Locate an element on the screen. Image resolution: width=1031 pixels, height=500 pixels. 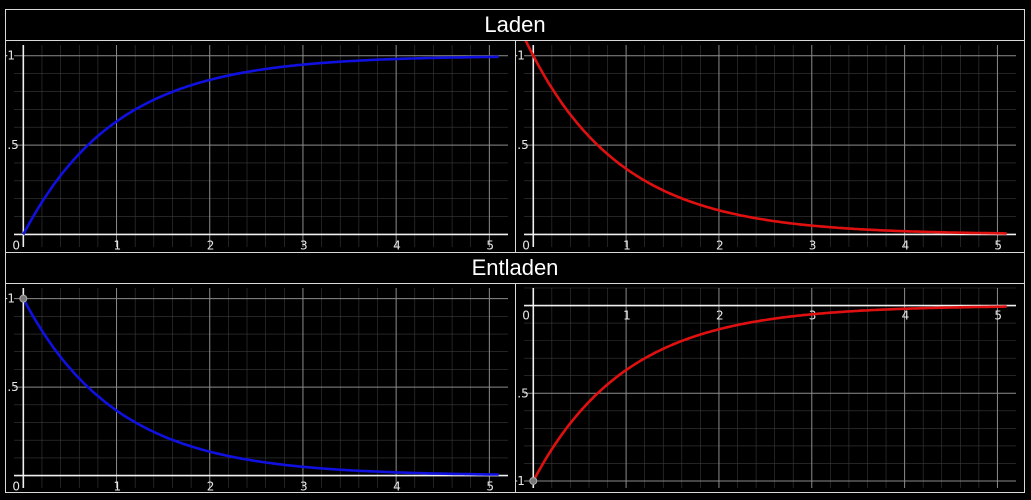
section-title-laden: Laden is located at coordinates (515, 25).